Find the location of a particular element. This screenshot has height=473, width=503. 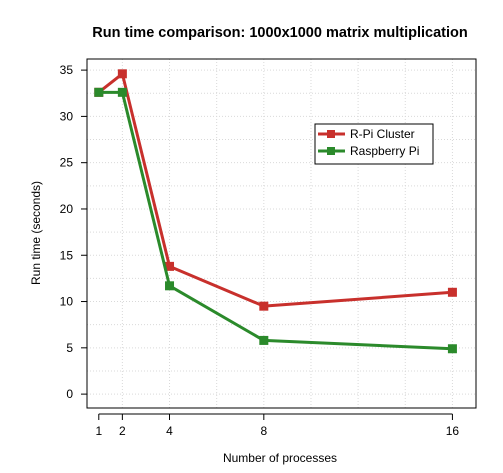

y-tick-label: 20 is located at coordinates (67, 209).